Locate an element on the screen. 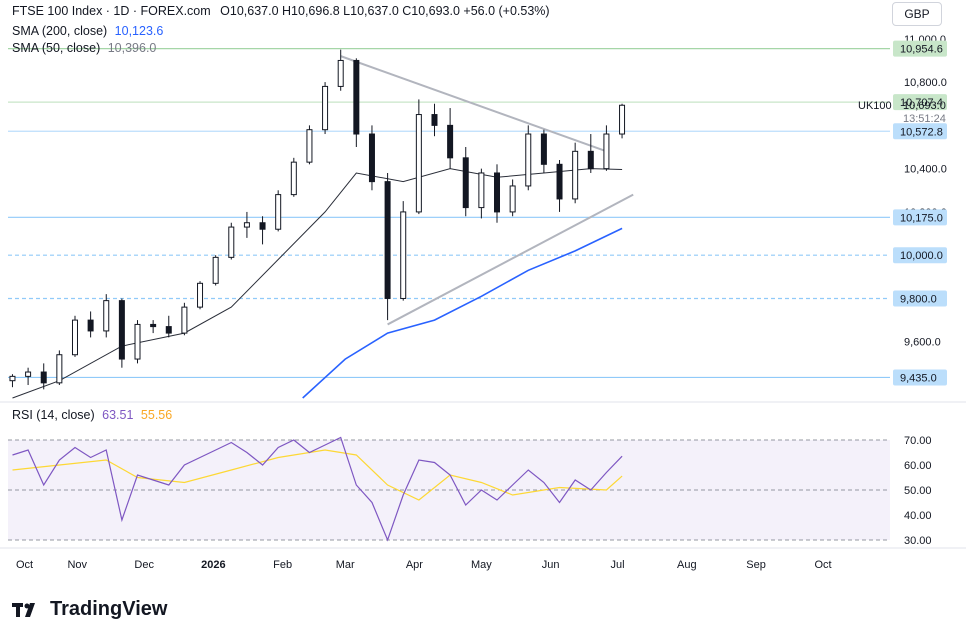 The width and height of the screenshot is (966, 640). price-badge-label: 9,800.0 is located at coordinates (918, 299).